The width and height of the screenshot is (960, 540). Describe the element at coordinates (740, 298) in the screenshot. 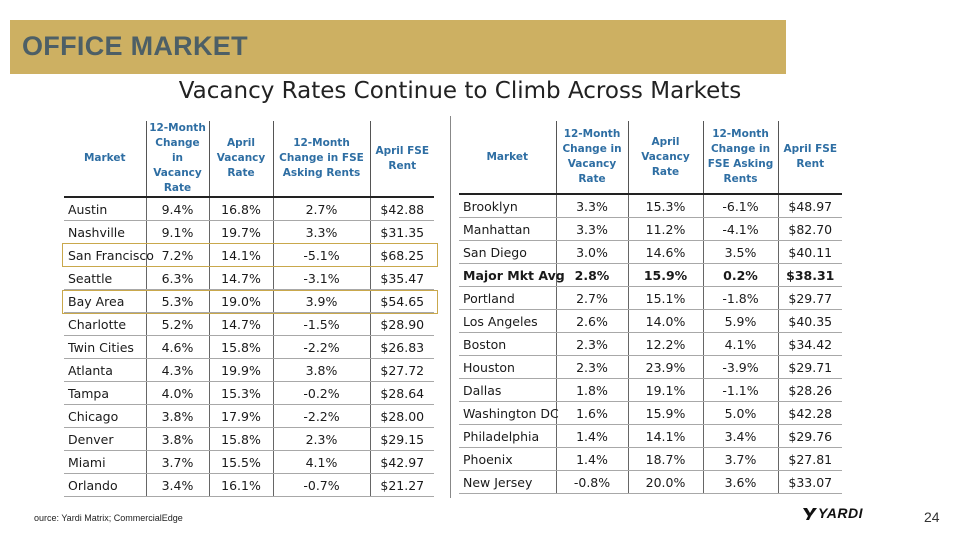

I see `value-cell: -1.8%` at that location.